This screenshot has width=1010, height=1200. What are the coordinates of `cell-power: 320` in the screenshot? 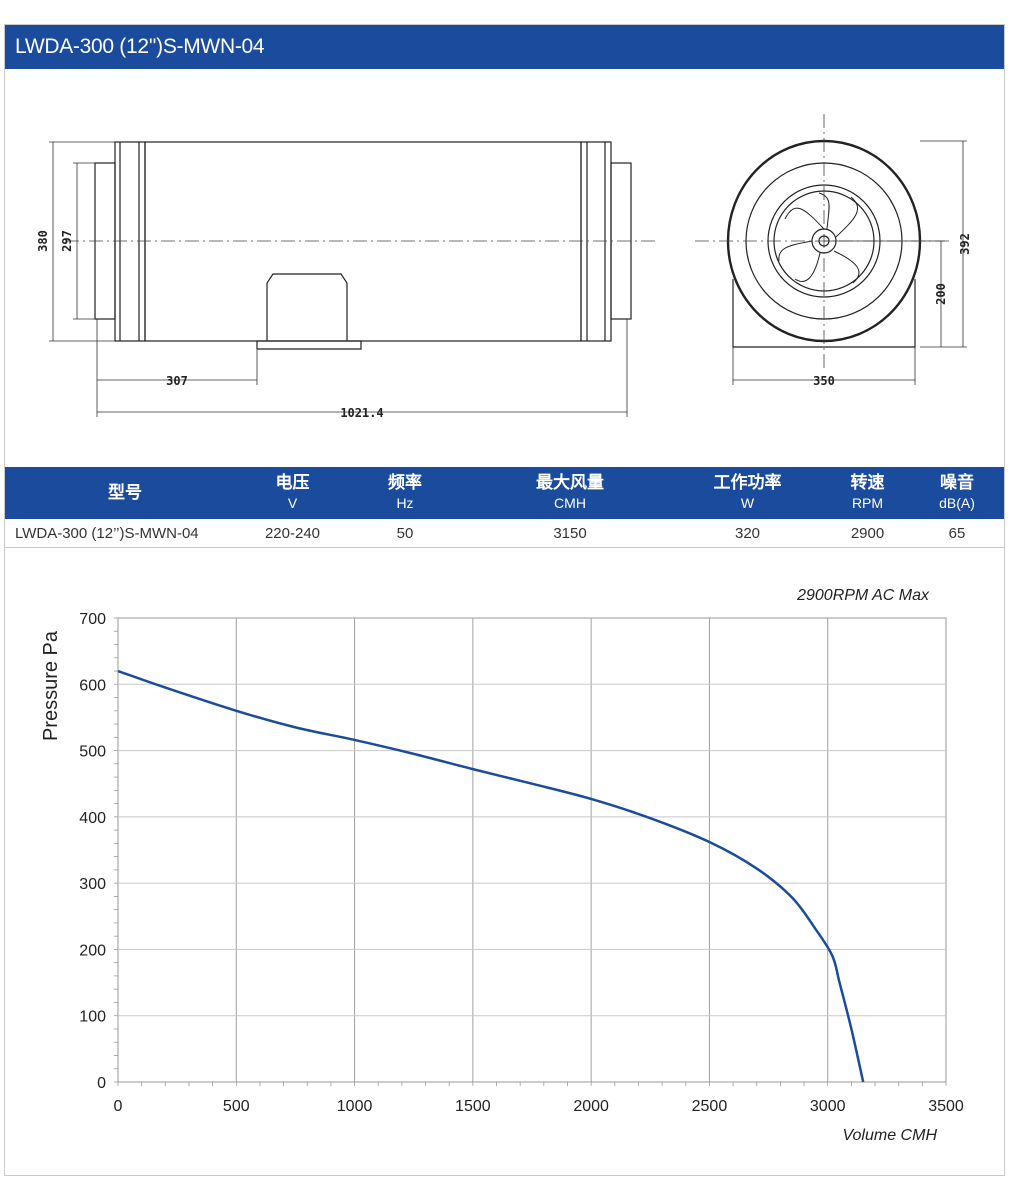 It's located at (747, 533).